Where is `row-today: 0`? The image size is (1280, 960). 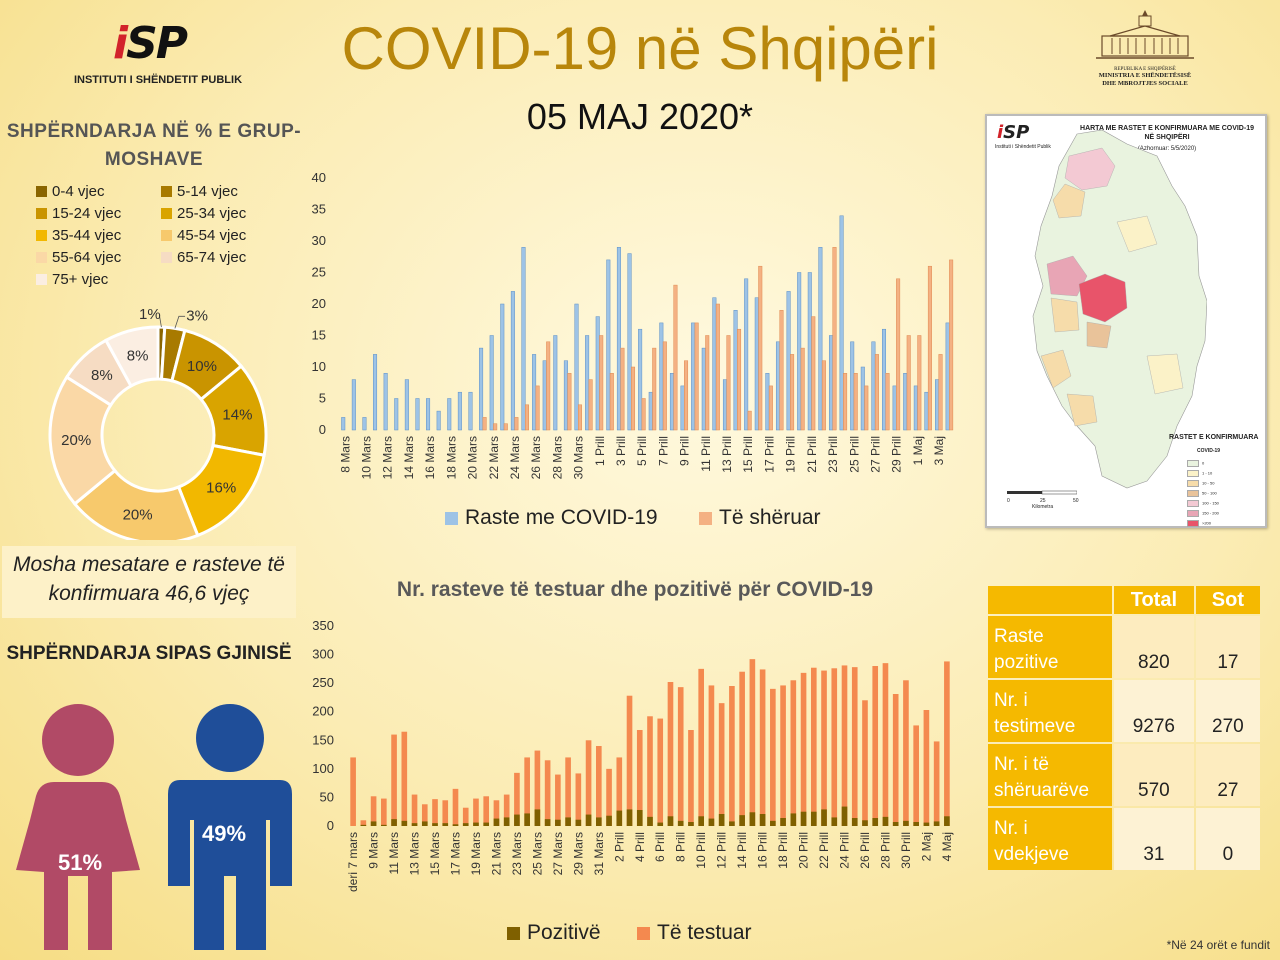 row-today: 0 is located at coordinates (1227, 839).